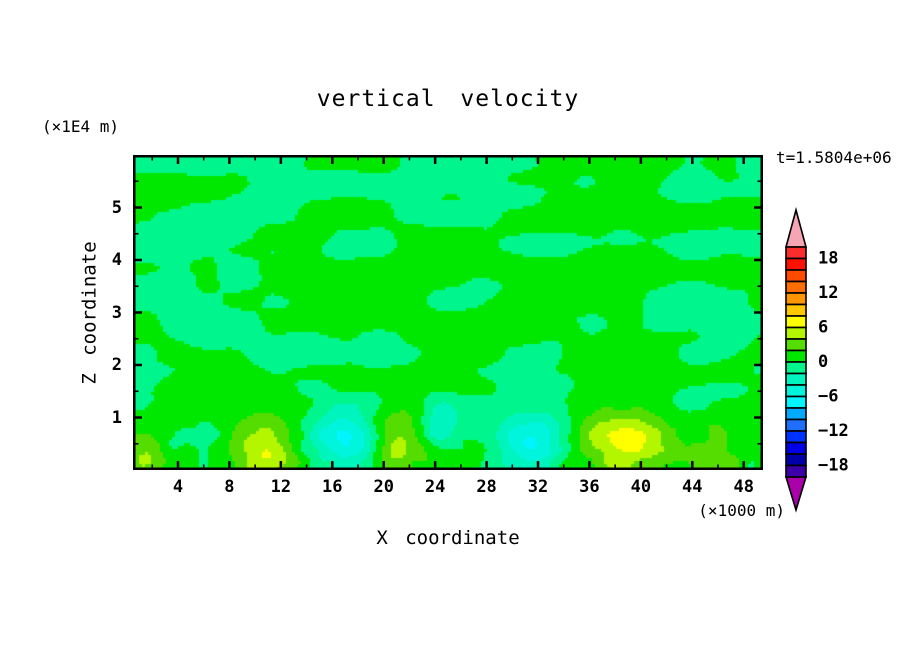 Image resolution: width=904 pixels, height=654 pixels. I want to click on colorbar: 18 12 6 0 −6 −12 −18, so click(842, 360).